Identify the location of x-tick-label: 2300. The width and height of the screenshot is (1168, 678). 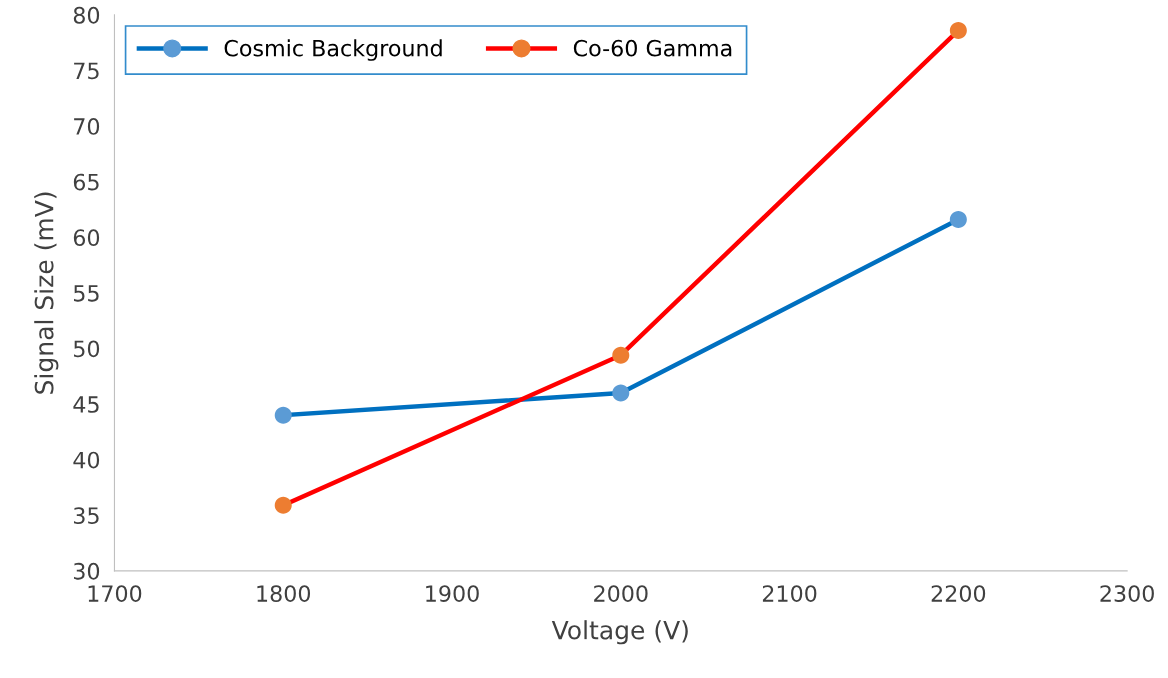
(1127, 593).